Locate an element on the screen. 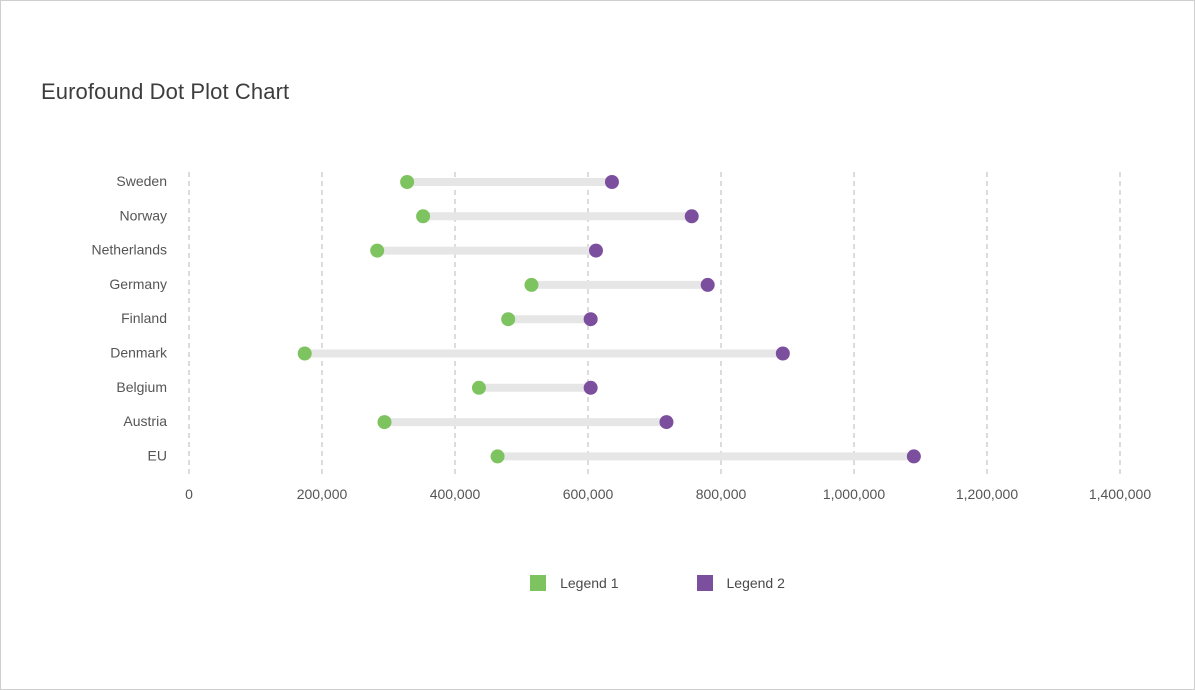 This screenshot has width=1195, height=690. chart-legend: Legend 1 Legend 2 is located at coordinates (597, 583).